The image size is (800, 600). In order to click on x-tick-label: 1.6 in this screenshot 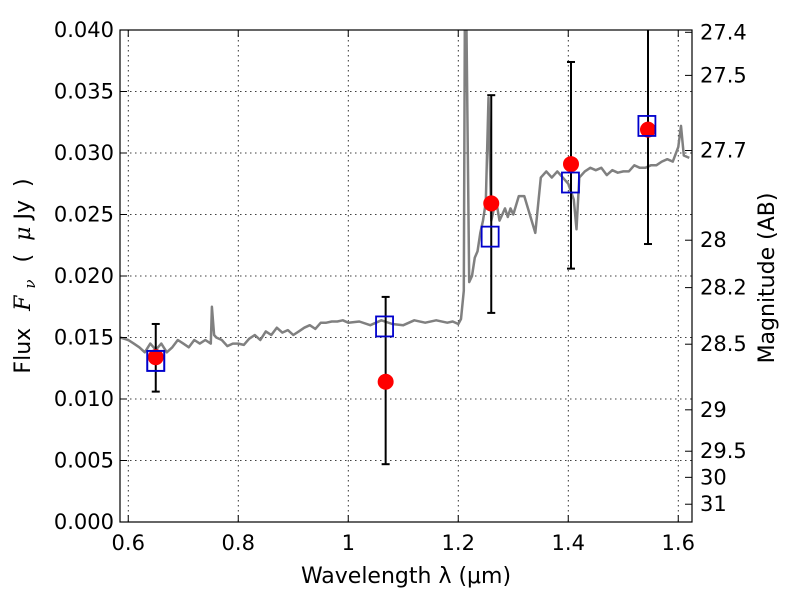, I will do `click(678, 543)`.